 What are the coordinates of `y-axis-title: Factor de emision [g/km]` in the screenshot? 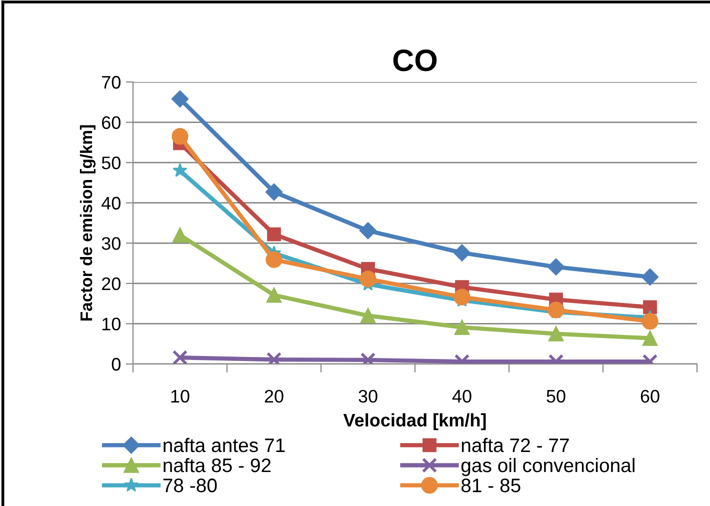 It's located at (88, 223).